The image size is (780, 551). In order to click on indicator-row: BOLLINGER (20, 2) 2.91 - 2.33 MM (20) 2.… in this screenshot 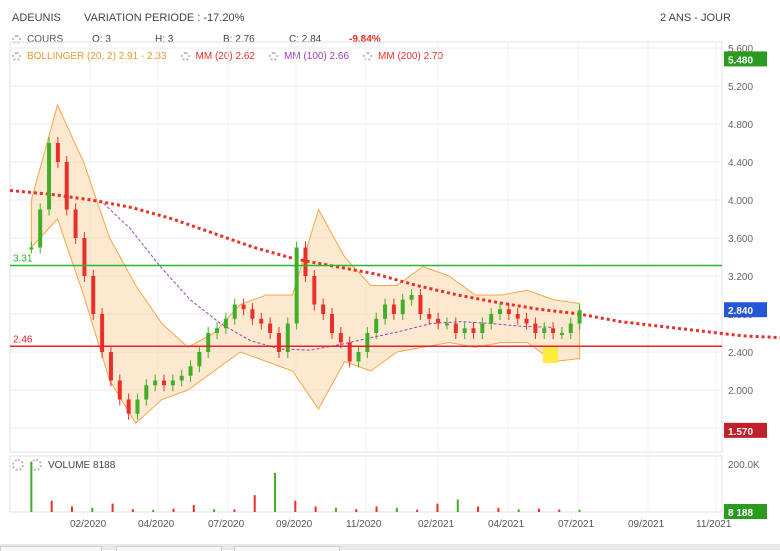, I will do `click(227, 56)`.